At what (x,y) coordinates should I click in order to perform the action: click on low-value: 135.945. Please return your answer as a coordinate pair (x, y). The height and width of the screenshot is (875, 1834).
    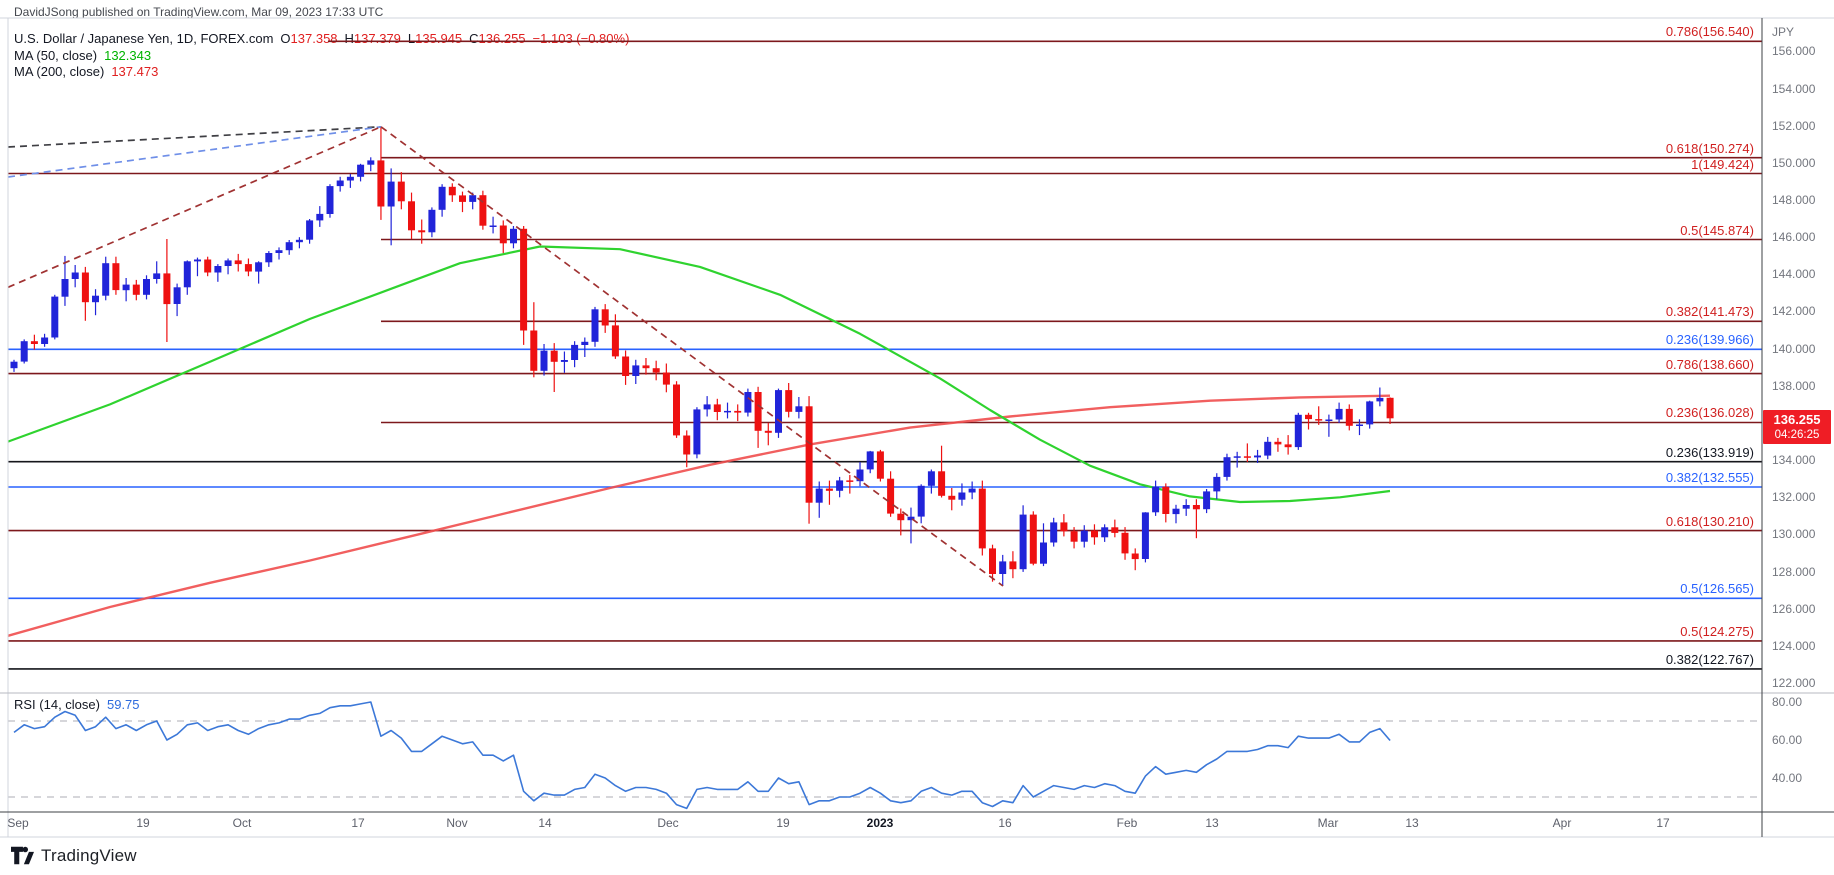
    Looking at the image, I should click on (439, 38).